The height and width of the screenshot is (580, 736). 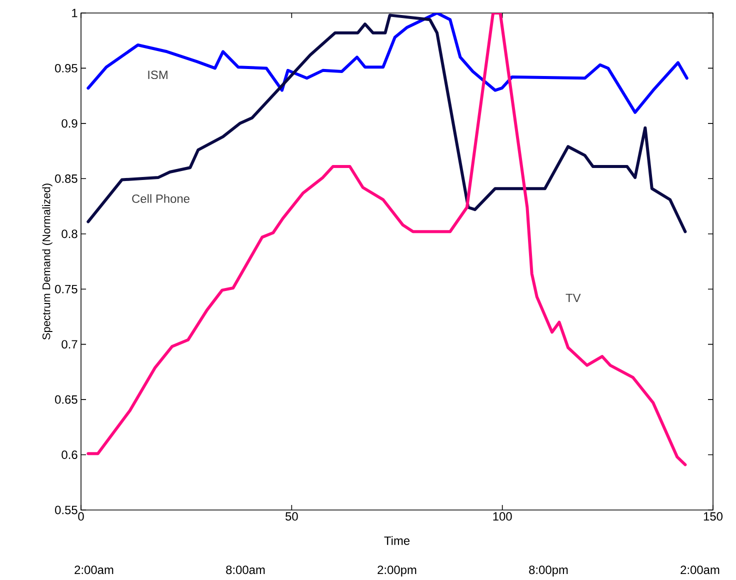 I want to click on x-axis-title: Time, so click(x=397, y=540).